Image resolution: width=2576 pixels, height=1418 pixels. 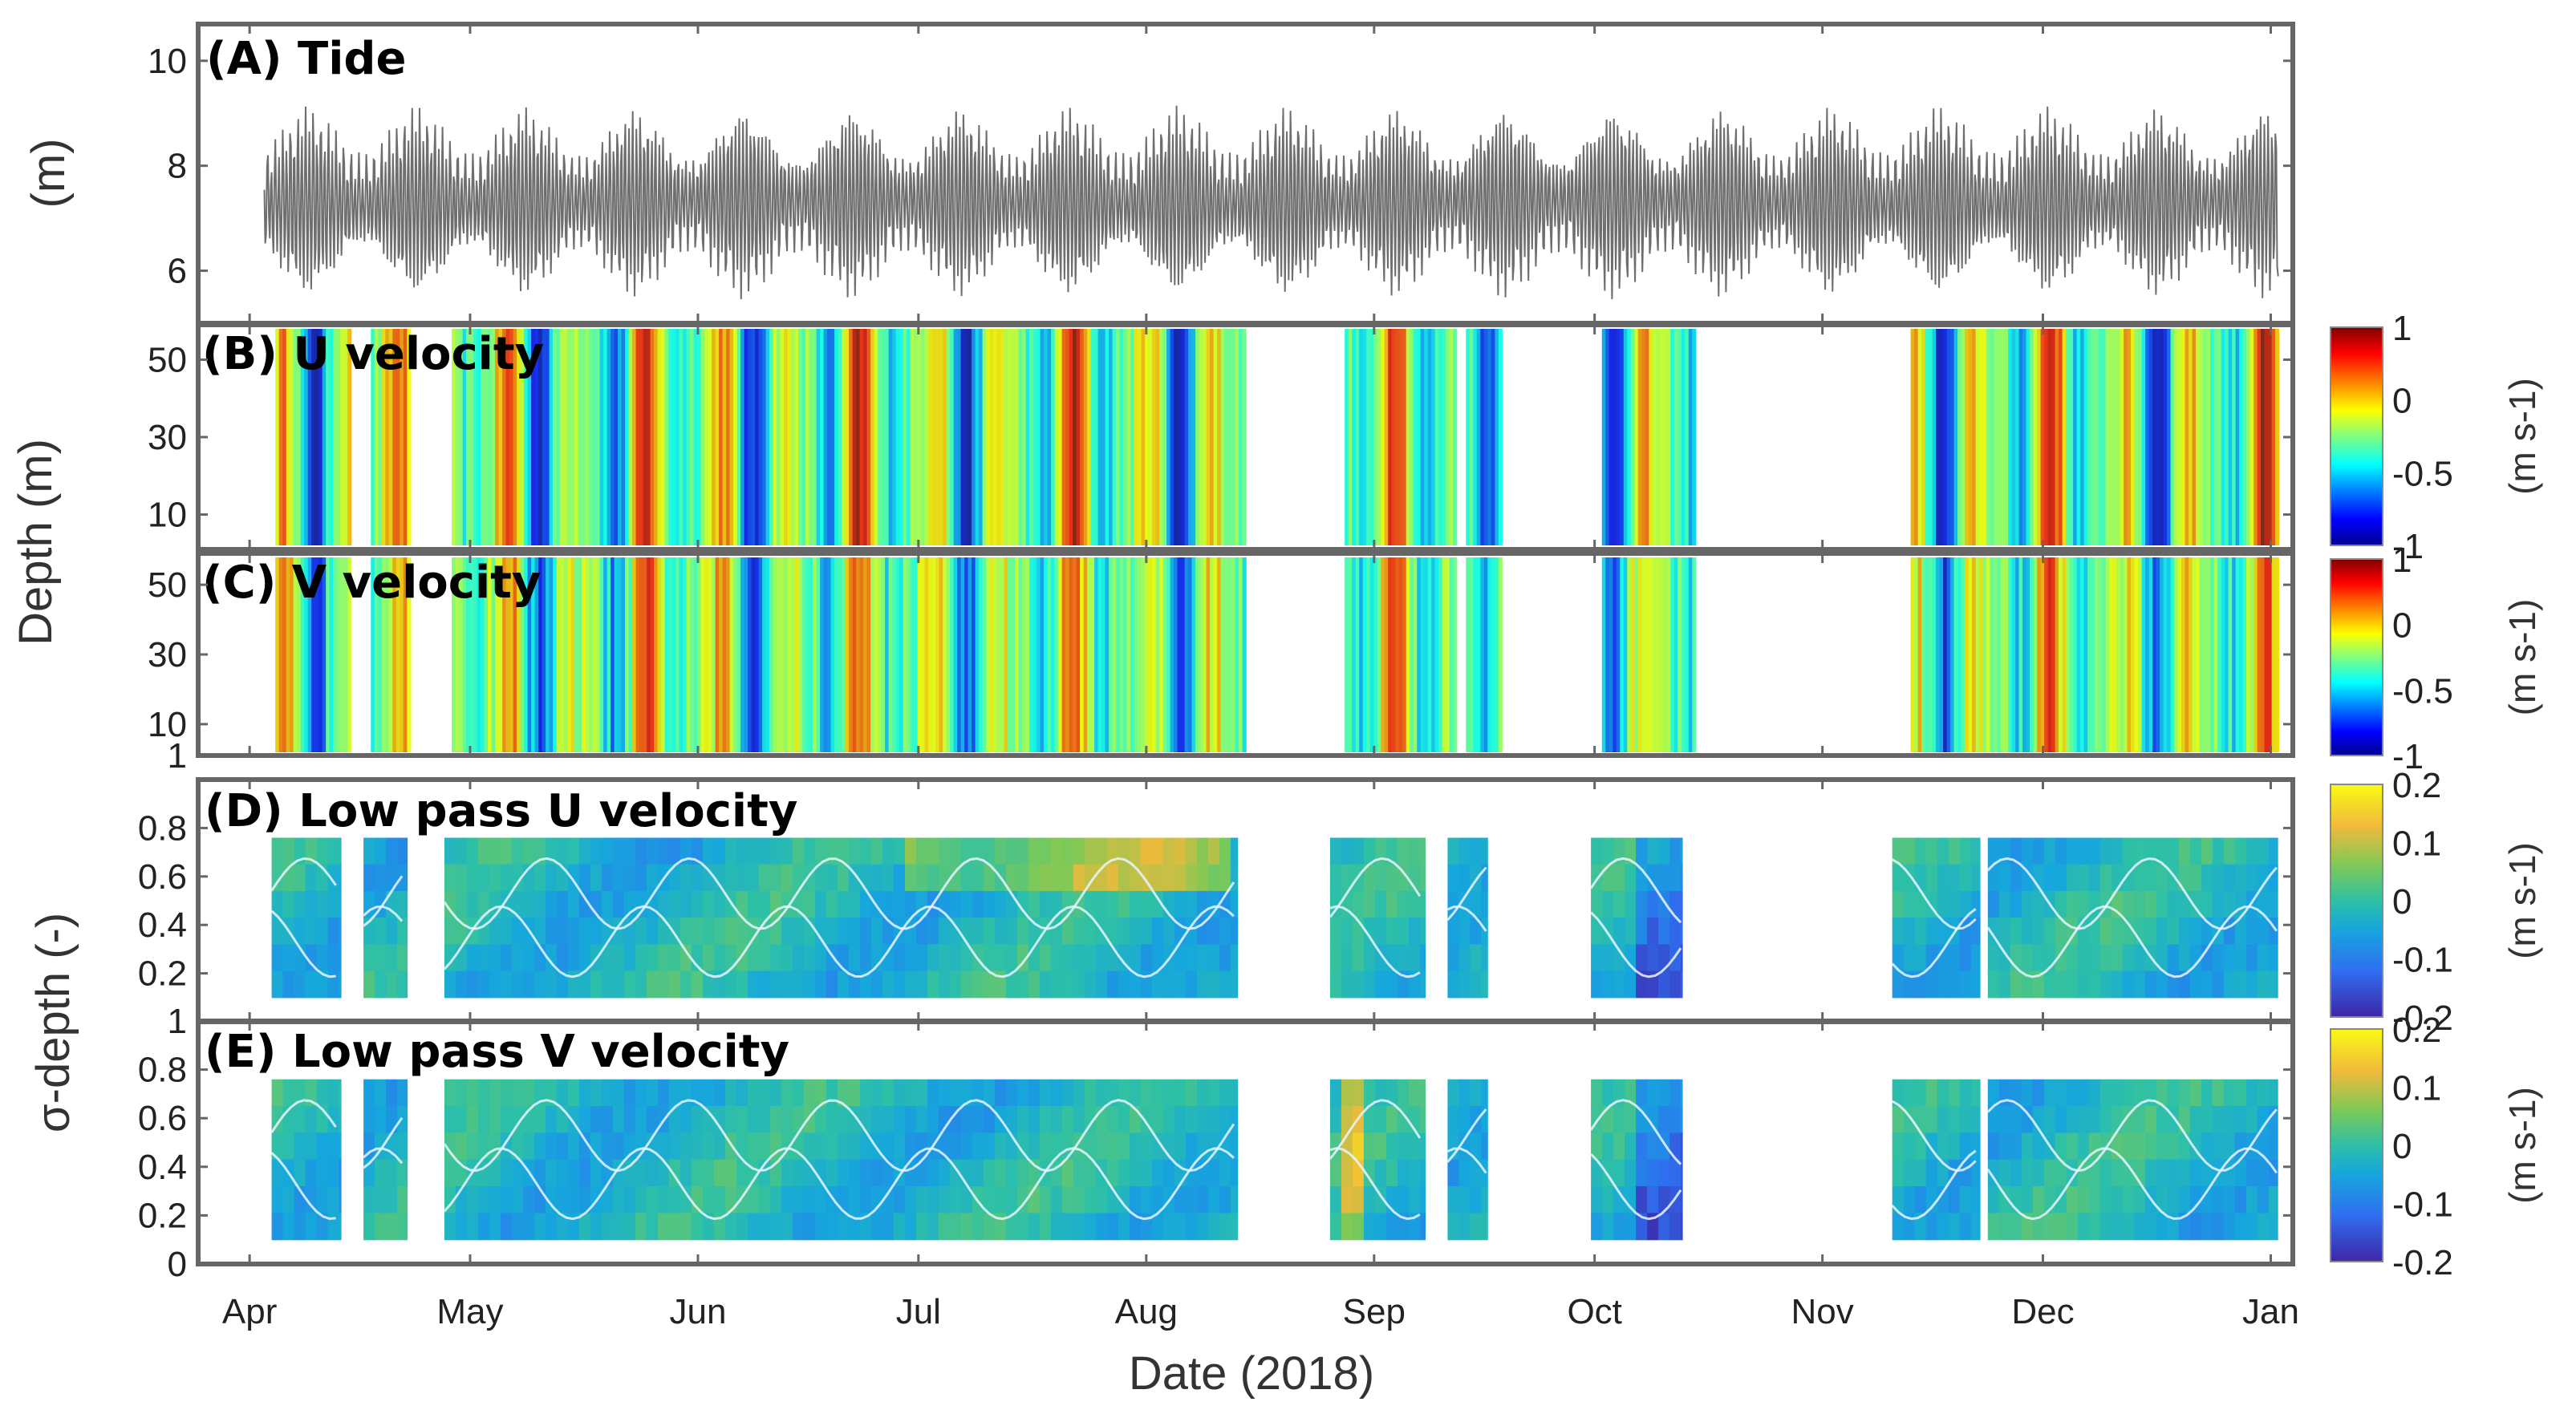 I want to click on sigma-depth-ylabel: σ-depth (-), so click(x=53, y=1023).